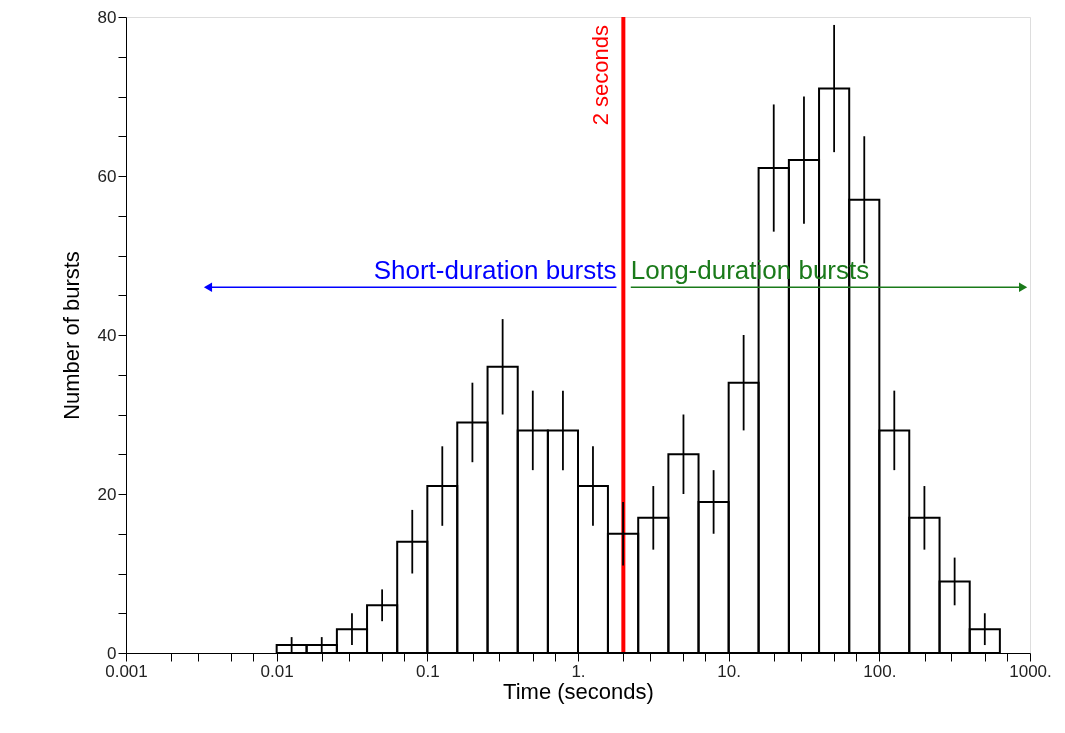 The image size is (1065, 733). What do you see at coordinates (277, 671) in the screenshot?
I see `x-tick-label: 0.01` at bounding box center [277, 671].